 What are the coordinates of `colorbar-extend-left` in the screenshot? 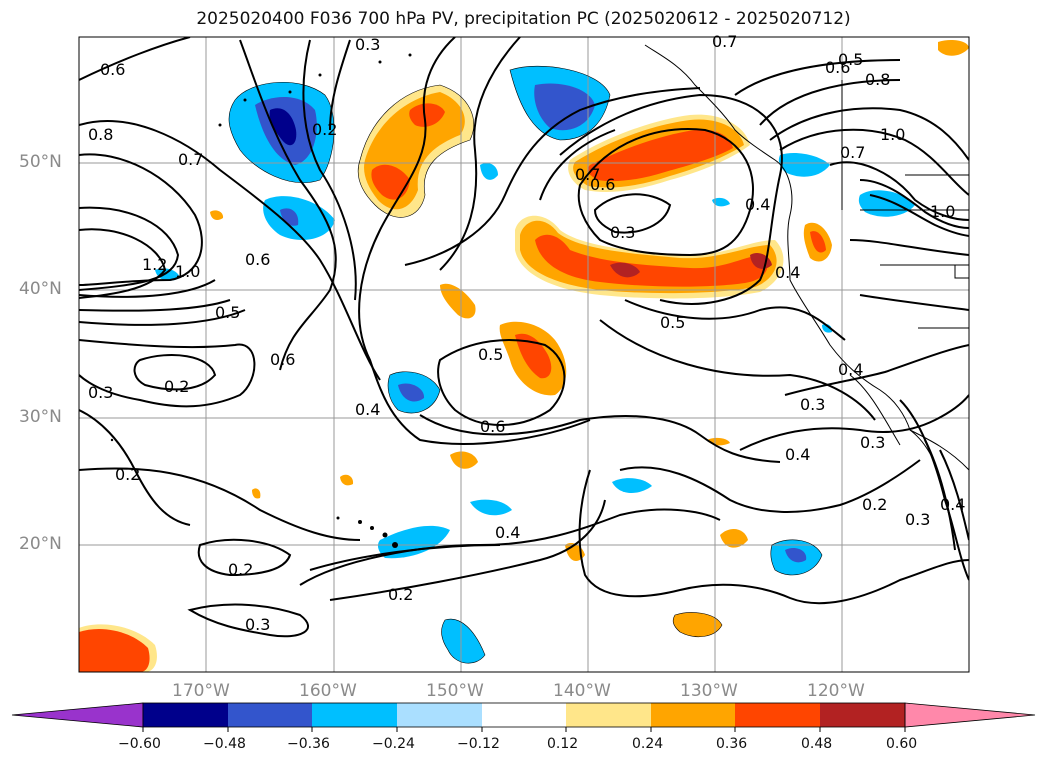 It's located at (77, 715).